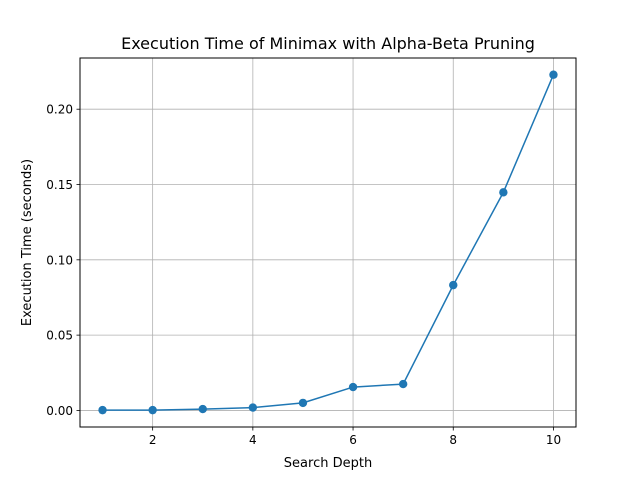  I want to click on x-tick-label: 10, so click(553, 440).